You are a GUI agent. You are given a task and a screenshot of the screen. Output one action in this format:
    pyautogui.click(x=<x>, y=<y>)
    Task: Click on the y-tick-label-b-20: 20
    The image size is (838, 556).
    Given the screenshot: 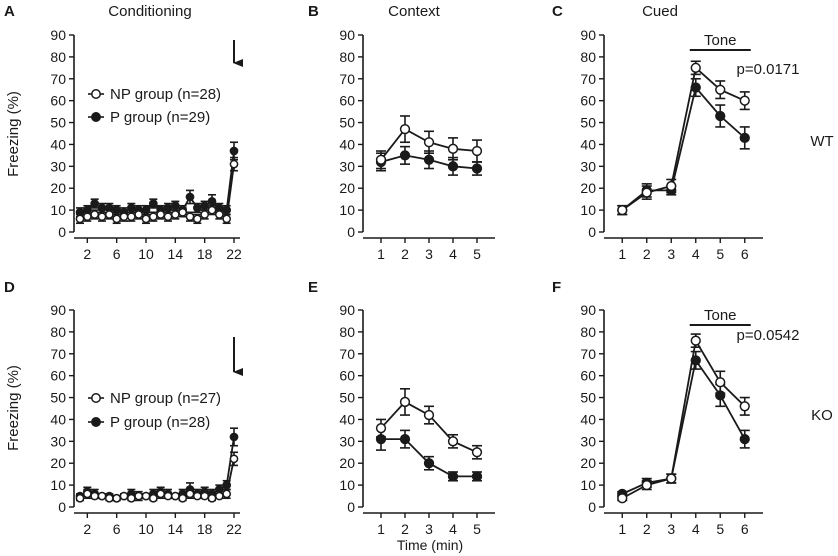 What is the action you would take?
    pyautogui.click(x=347, y=188)
    